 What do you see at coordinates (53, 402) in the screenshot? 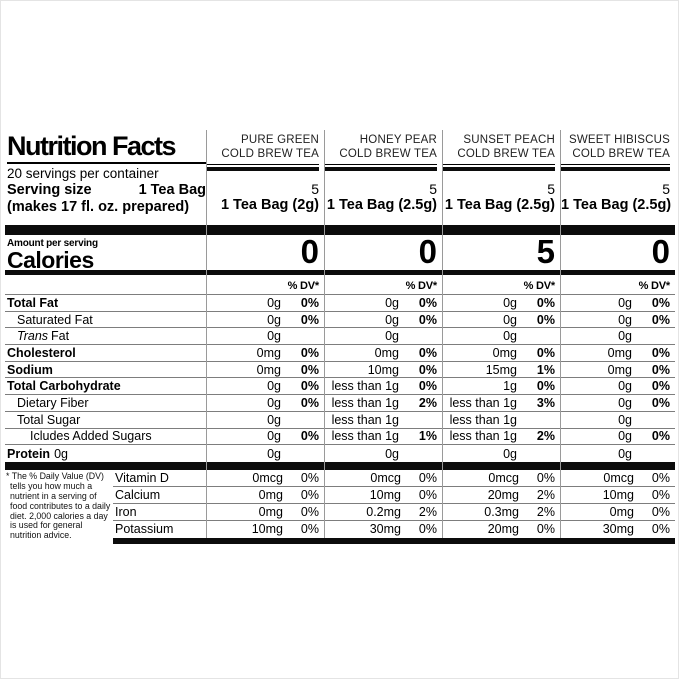
I see `nutrient-label: Dietary Fiber` at bounding box center [53, 402].